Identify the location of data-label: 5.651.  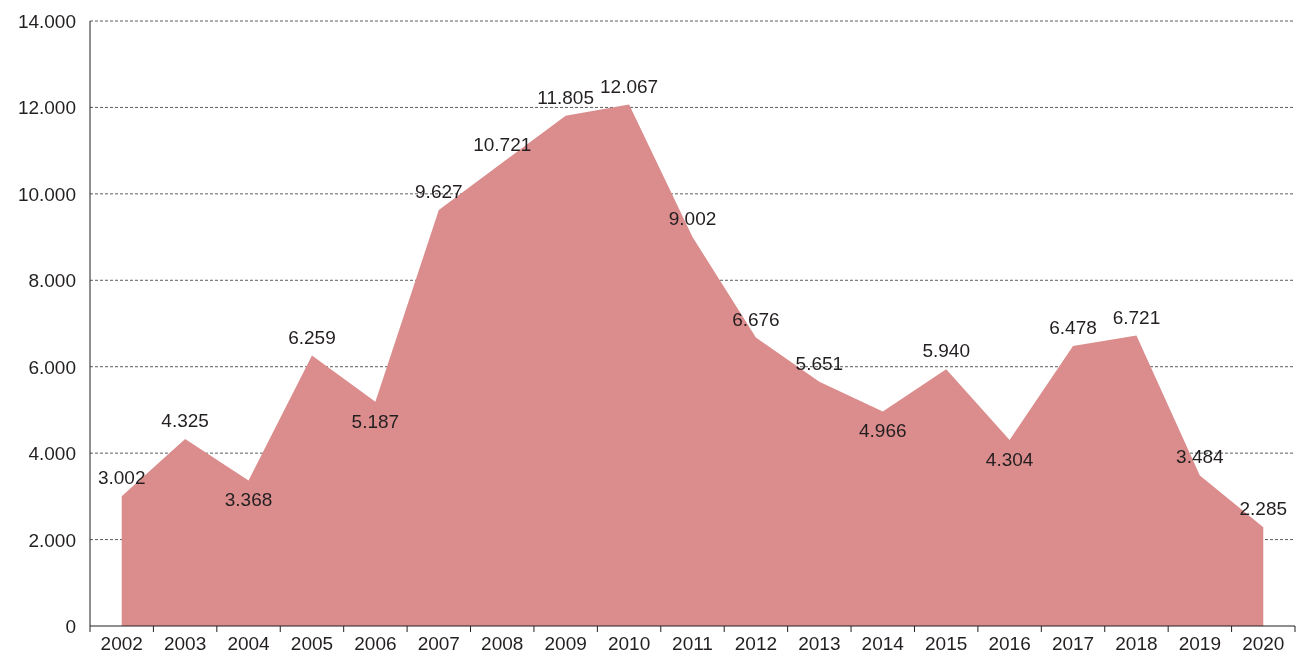
(819, 363).